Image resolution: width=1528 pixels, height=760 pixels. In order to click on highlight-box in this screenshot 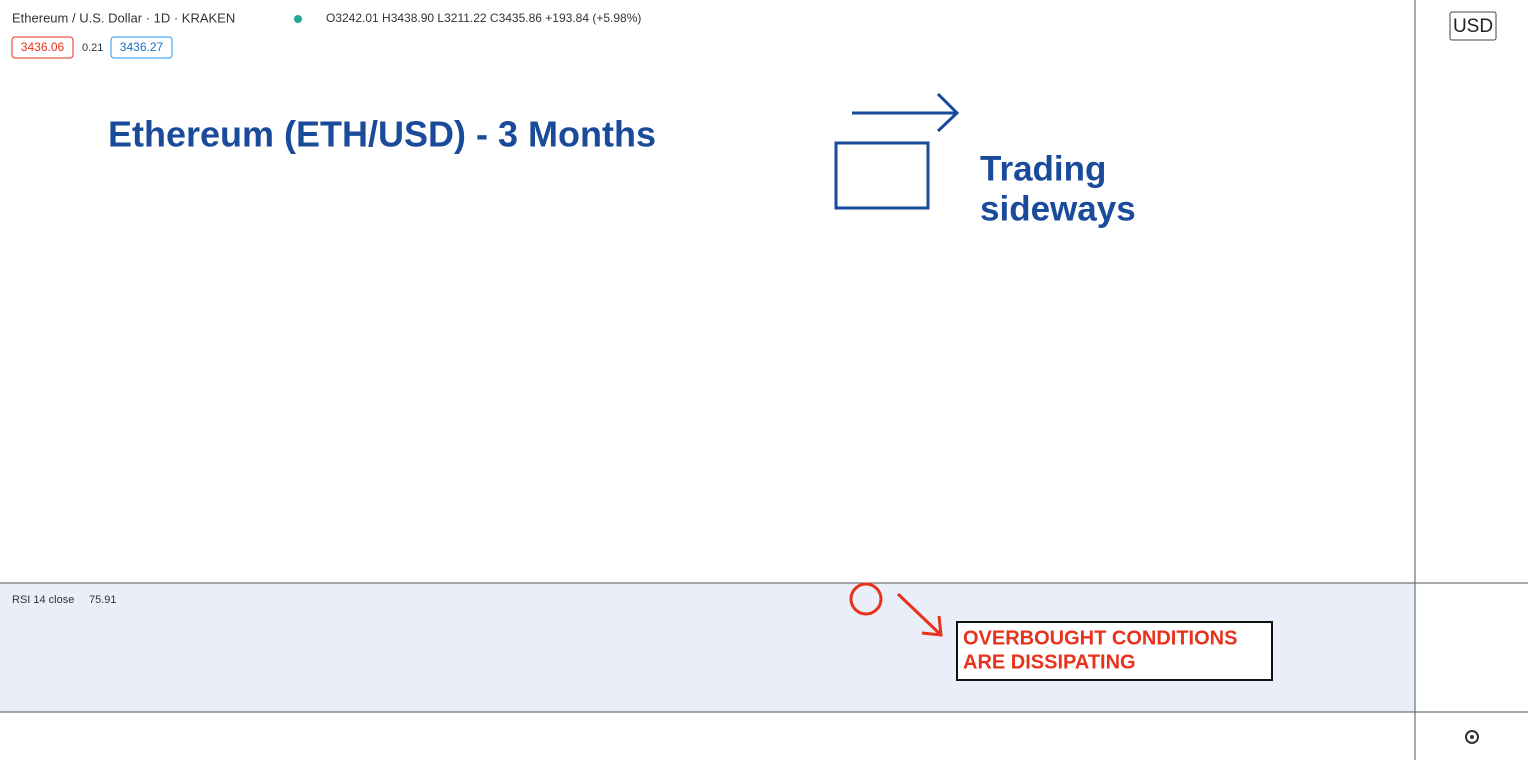, I will do `click(882, 175)`.